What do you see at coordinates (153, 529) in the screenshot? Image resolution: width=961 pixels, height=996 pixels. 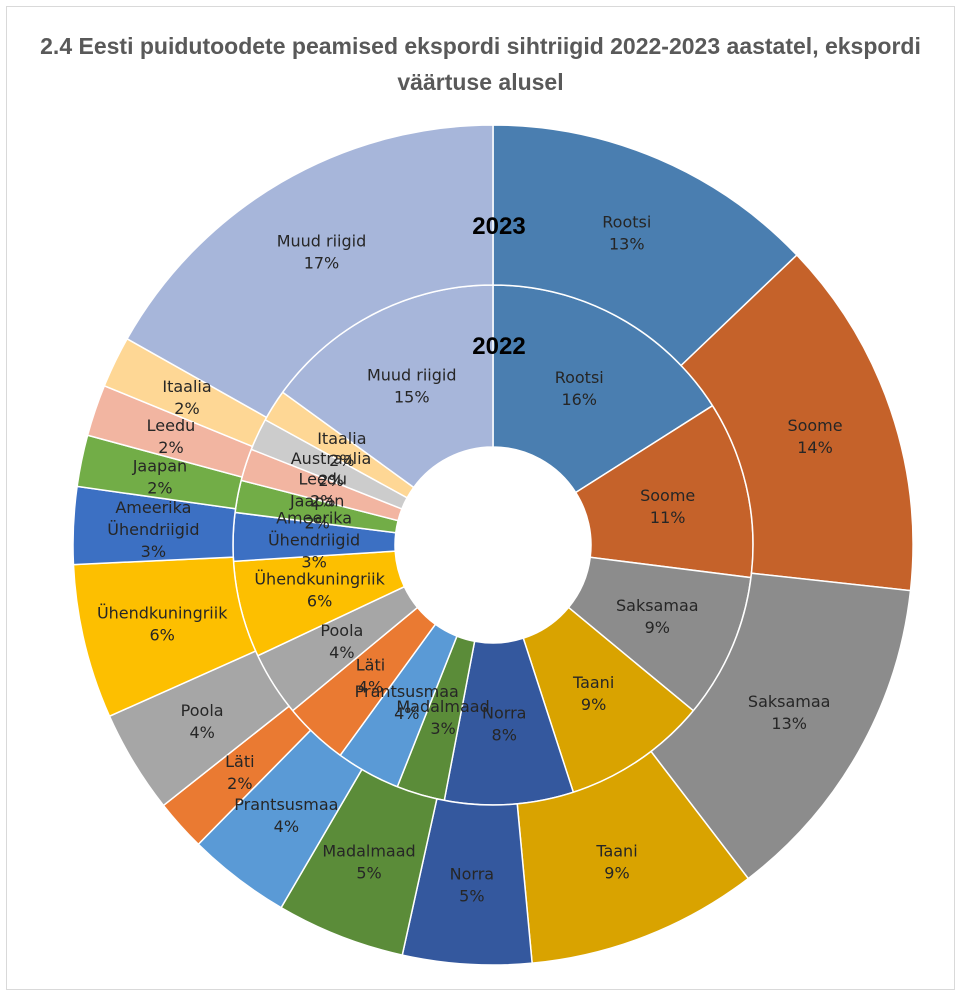 I see `label-2023-ameerika-uhendriigid: Ameerika Ühendriigid 3%` at bounding box center [153, 529].